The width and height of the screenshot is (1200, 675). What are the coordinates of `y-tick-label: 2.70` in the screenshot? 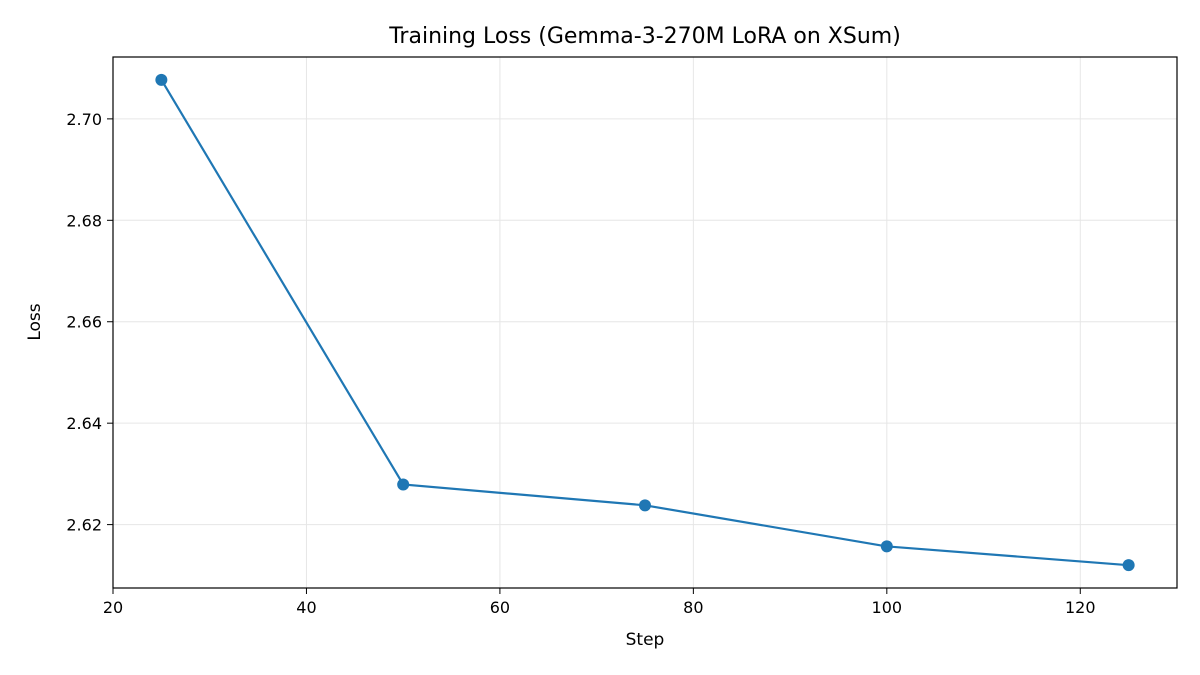 It's located at (84, 119).